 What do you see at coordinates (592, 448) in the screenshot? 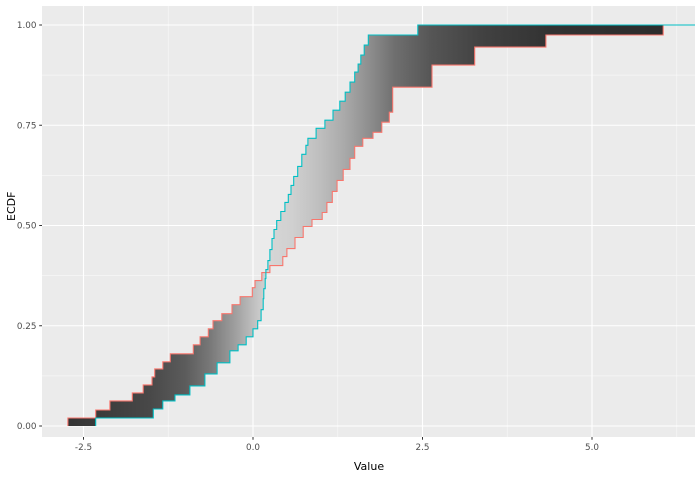
I see `x-tick-label: 5.0` at bounding box center [592, 448].